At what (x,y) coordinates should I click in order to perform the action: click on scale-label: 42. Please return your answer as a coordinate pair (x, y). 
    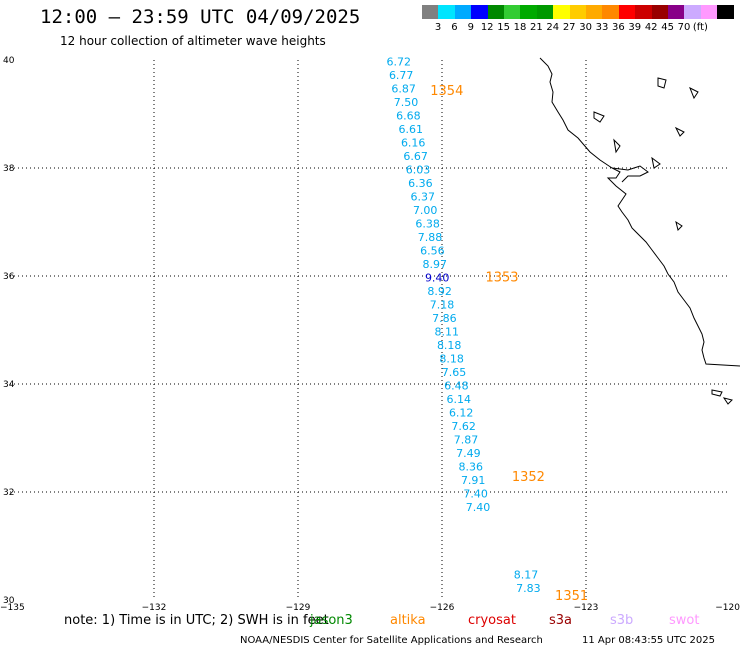
    Looking at the image, I should click on (651, 27).